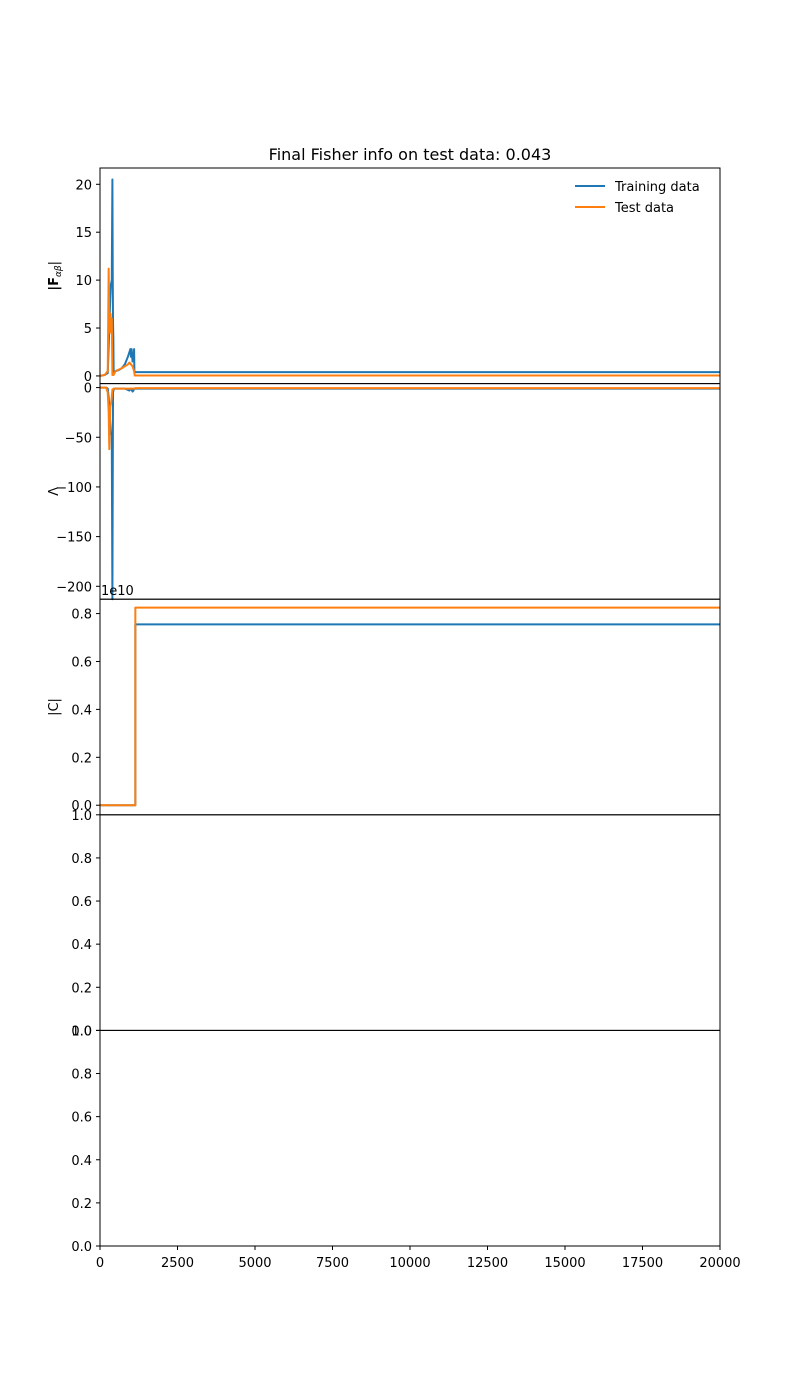  I want to click on y-axis-label: Λ, so click(54, 491).